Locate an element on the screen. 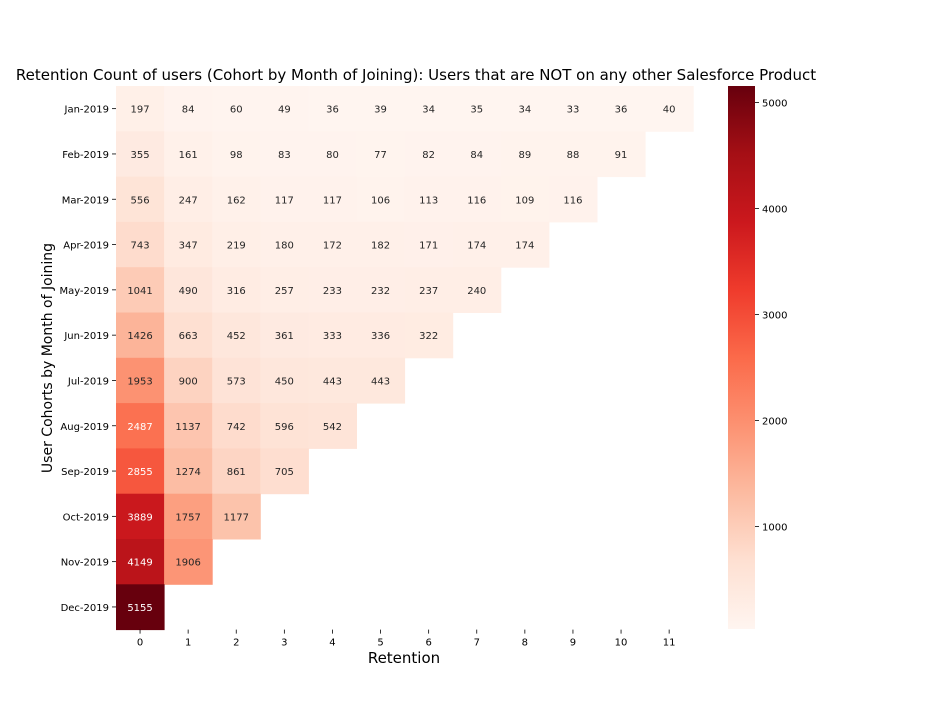 The image size is (928, 720). x-tick-label: 4 is located at coordinates (332, 643).